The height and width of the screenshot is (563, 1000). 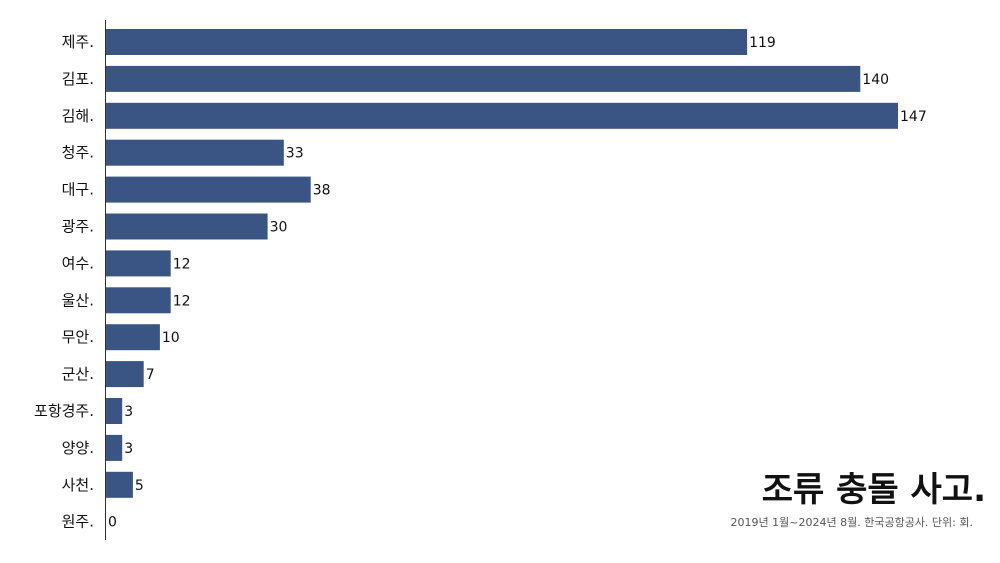 I want to click on value-label: 33, so click(x=295, y=154).